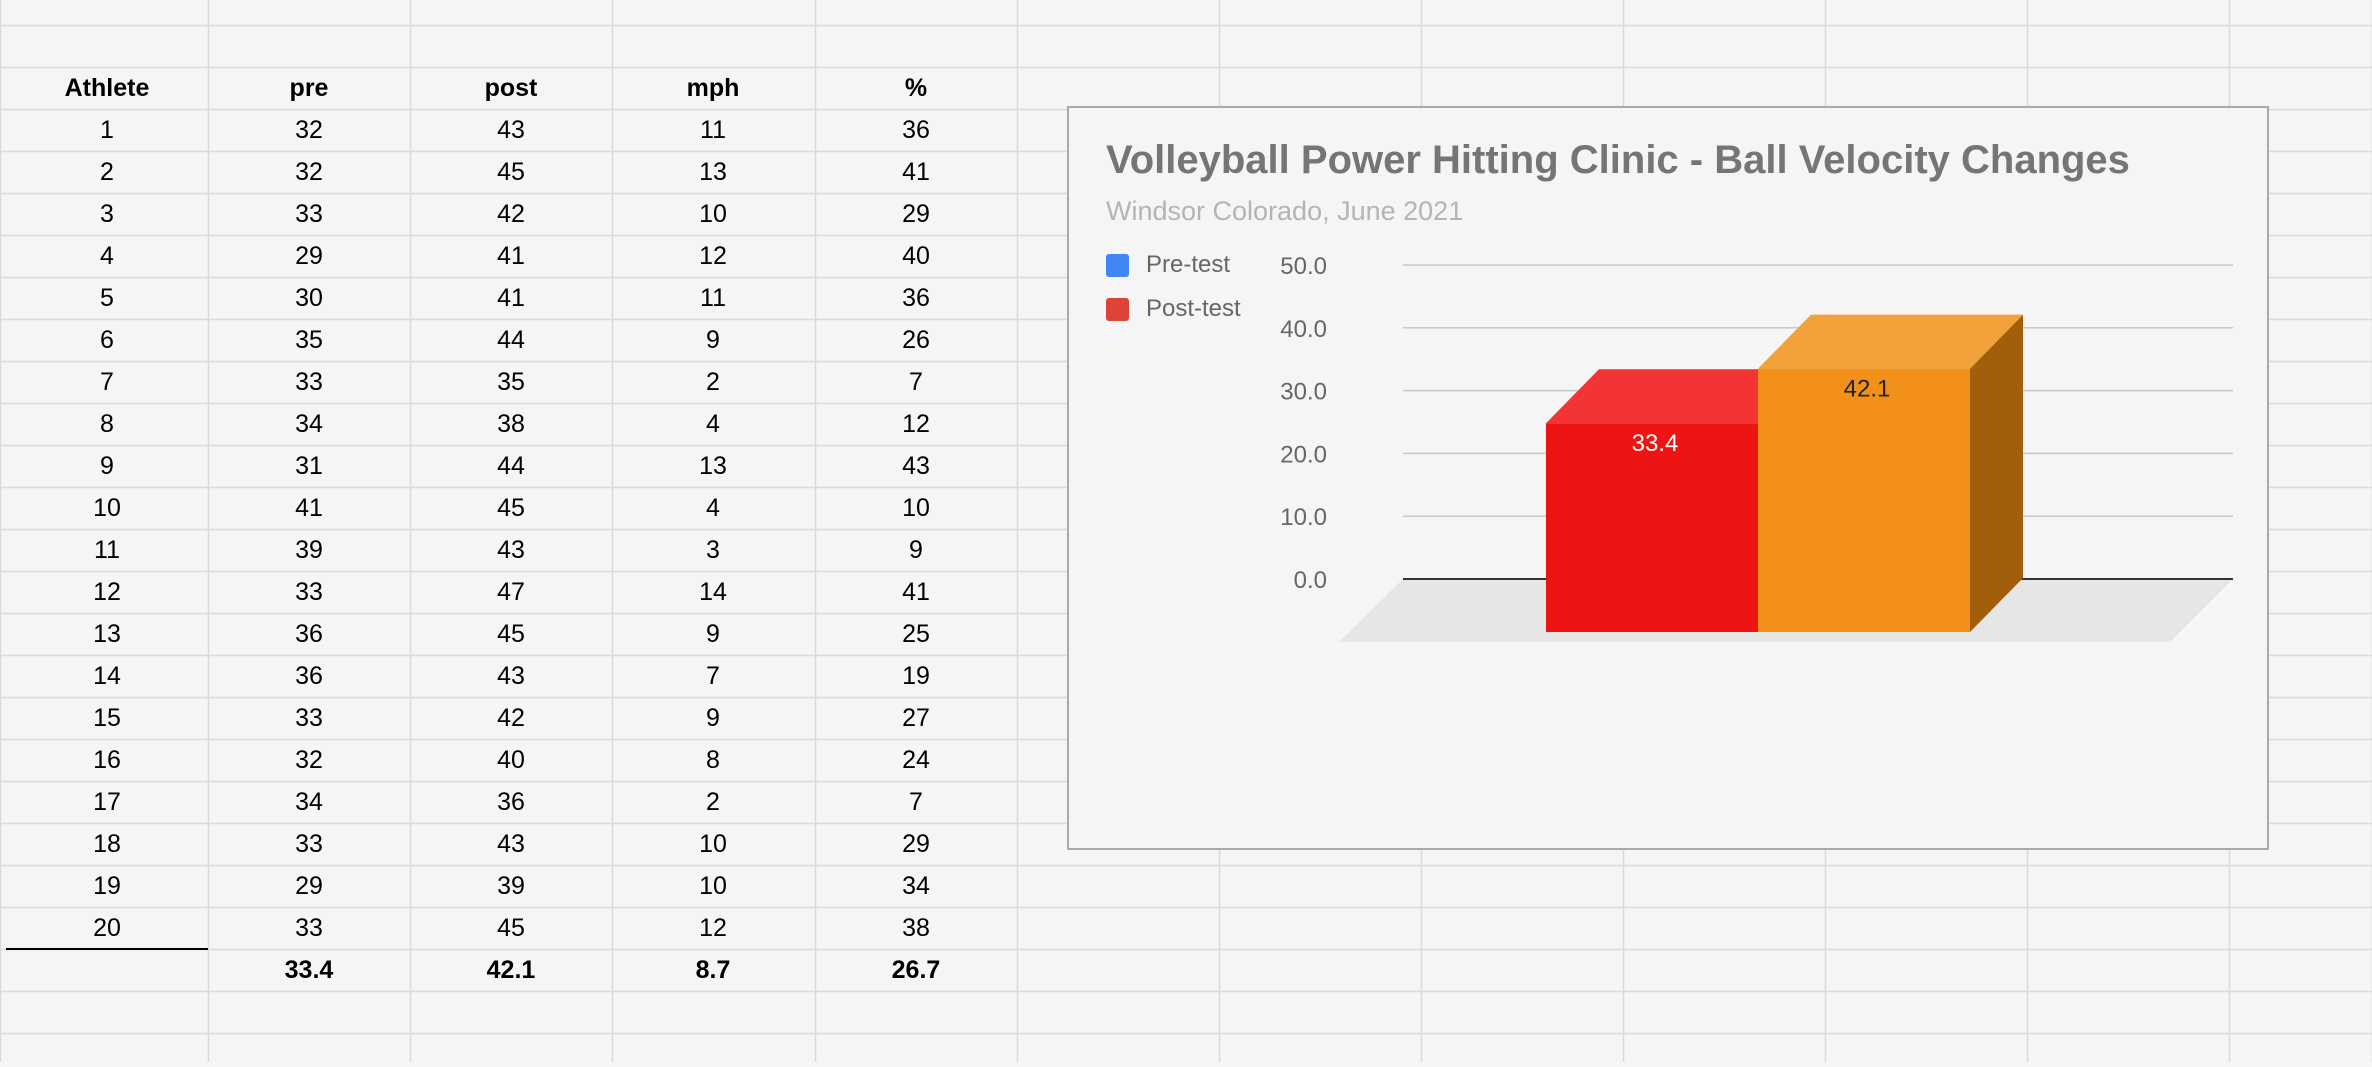 This screenshot has height=1067, width=2372. Describe the element at coordinates (107, 759) in the screenshot. I see `table-cell: 16` at that location.